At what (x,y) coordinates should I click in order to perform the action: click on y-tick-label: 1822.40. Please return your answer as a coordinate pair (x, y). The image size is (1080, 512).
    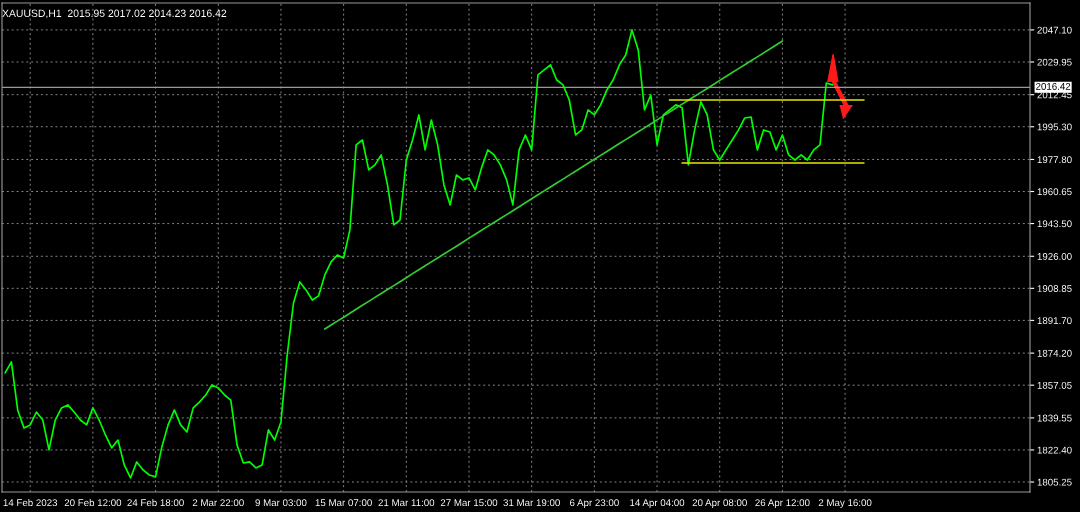
    Looking at the image, I should click on (1054, 450).